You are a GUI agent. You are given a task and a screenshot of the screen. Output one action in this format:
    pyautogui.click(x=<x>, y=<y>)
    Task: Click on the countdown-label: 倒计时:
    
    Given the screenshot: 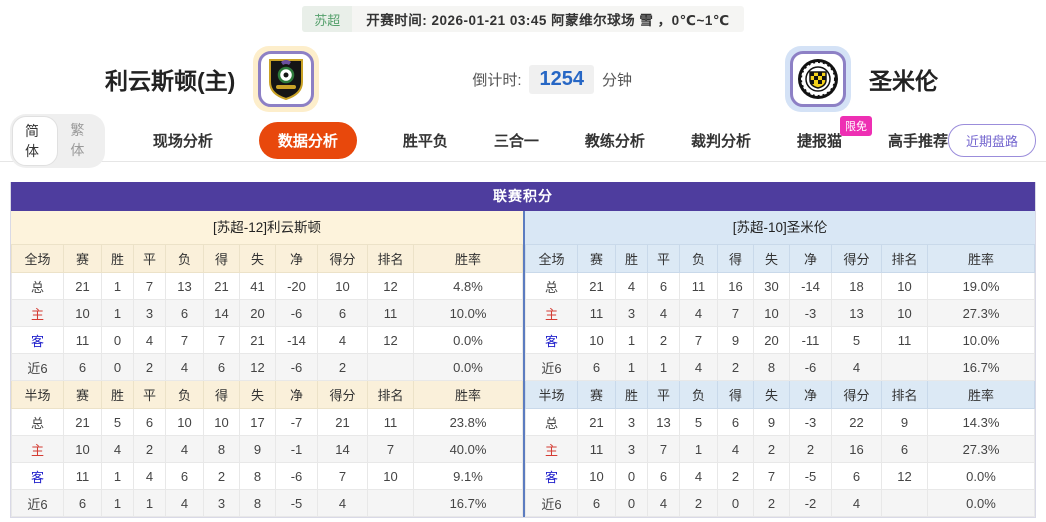 What is the action you would take?
    pyautogui.click(x=497, y=80)
    